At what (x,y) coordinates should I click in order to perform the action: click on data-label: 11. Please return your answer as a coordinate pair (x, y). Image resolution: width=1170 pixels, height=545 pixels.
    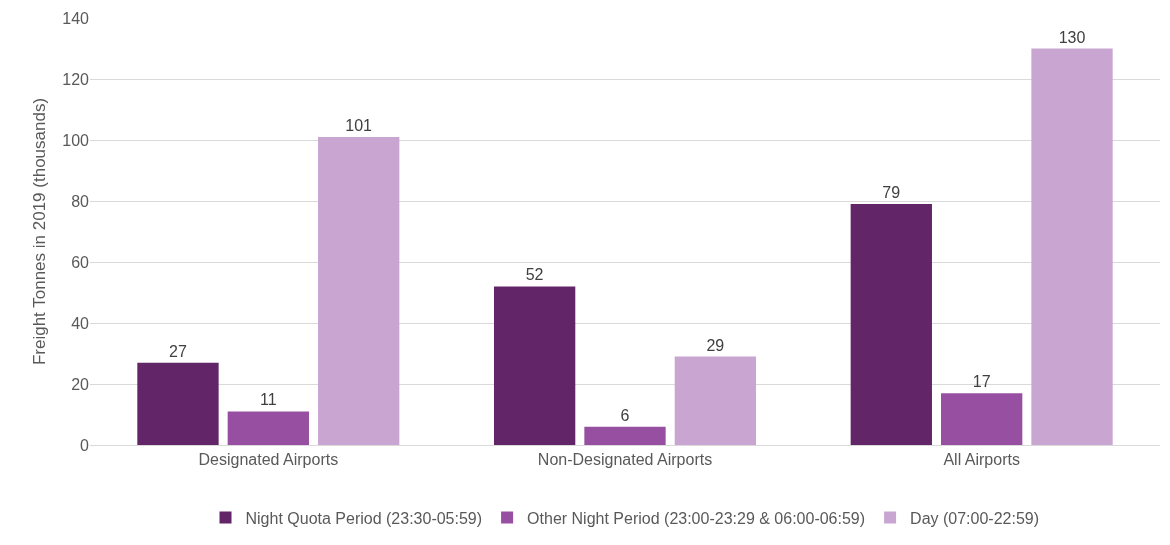
    Looking at the image, I should click on (268, 400).